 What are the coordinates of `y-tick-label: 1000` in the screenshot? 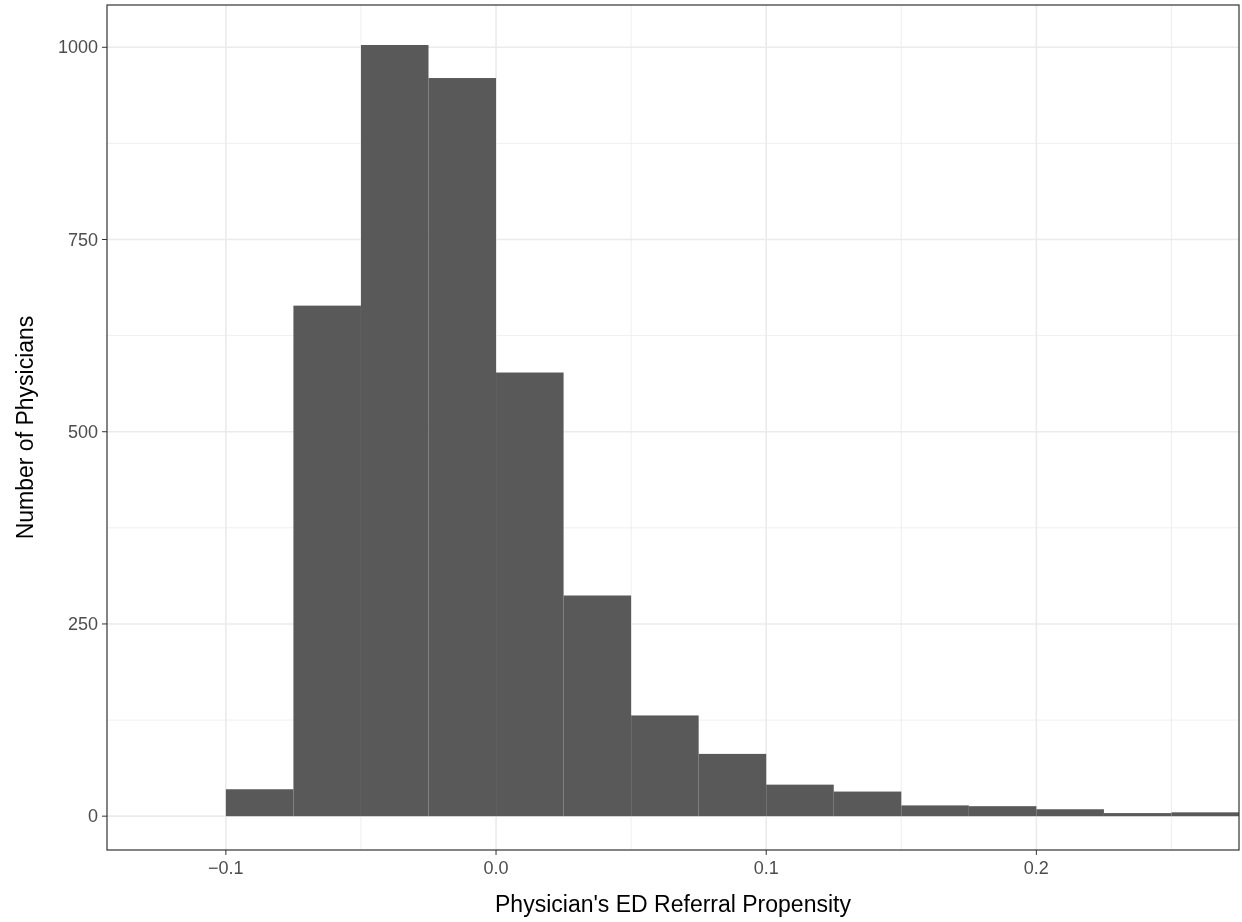 It's located at (77, 47).